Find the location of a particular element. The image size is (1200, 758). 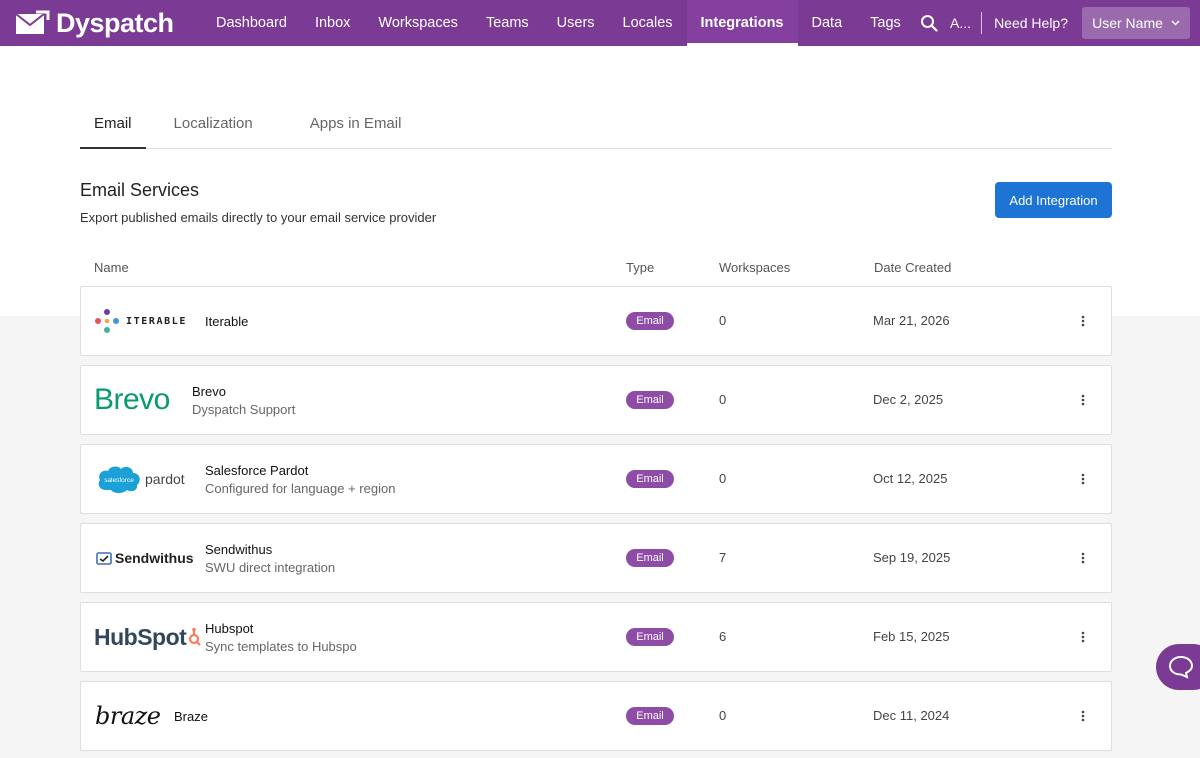

date-created: Sep 19, 2025 is located at coordinates (912, 557).